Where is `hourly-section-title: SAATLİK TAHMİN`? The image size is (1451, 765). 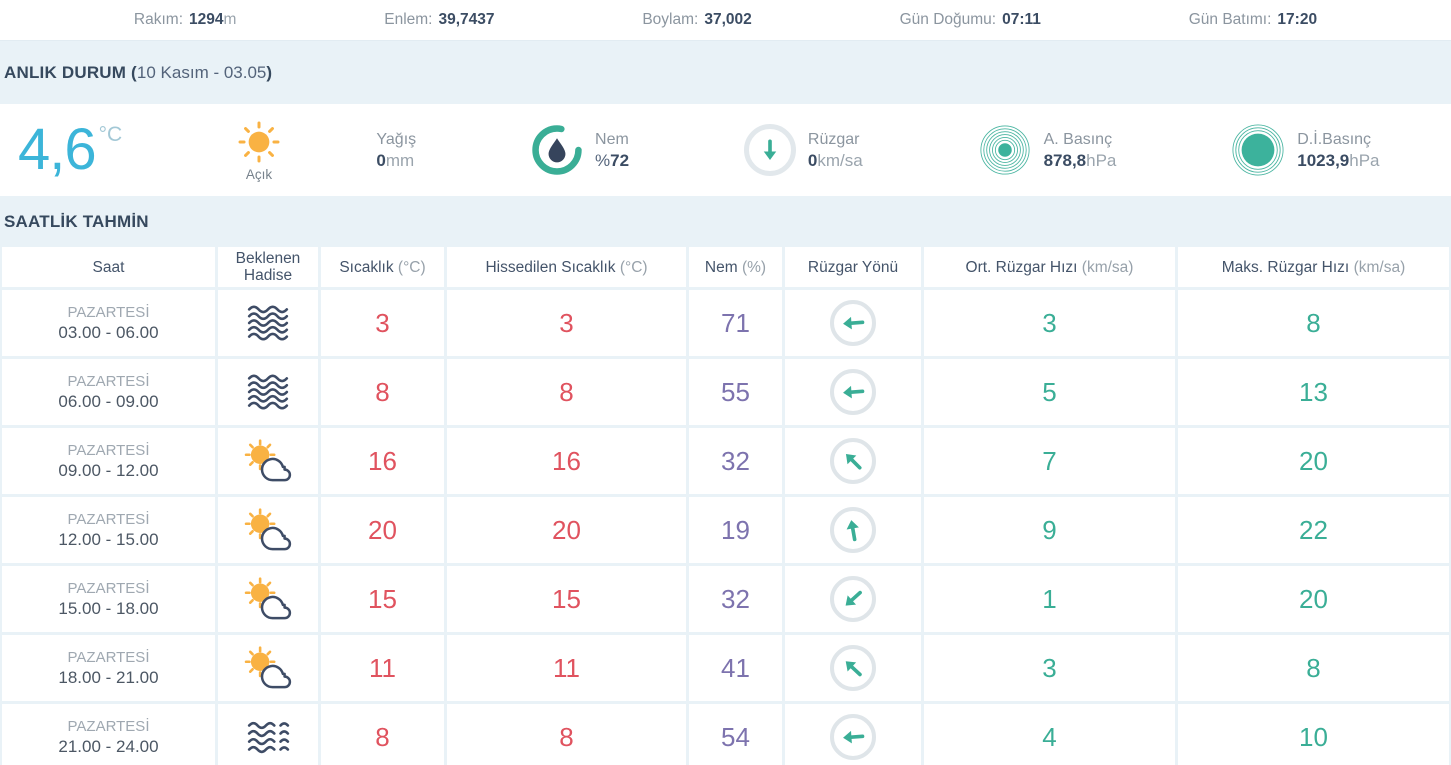 hourly-section-title: SAATLİK TAHMİN is located at coordinates (76, 221).